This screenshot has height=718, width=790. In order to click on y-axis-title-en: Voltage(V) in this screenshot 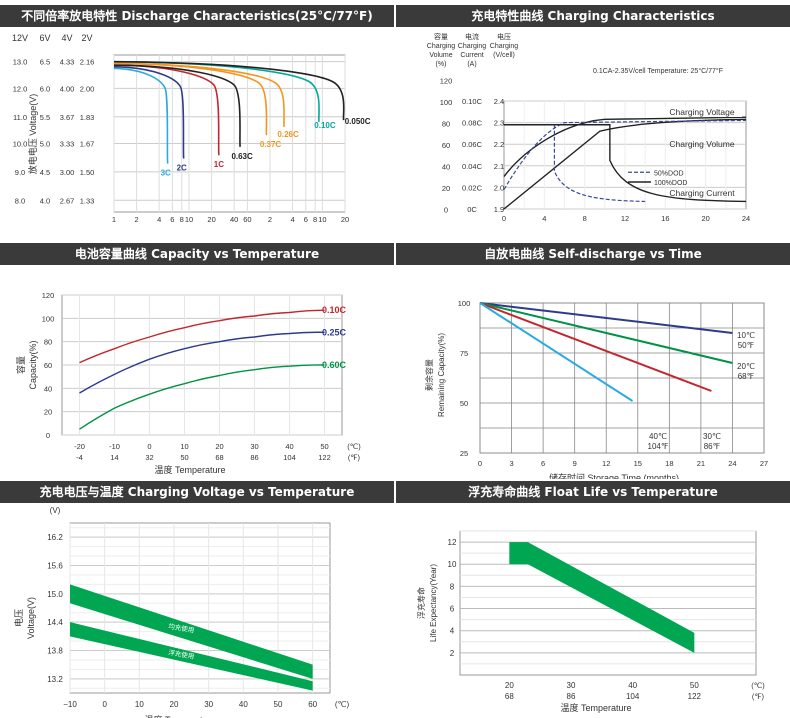, I will do `click(31, 618)`.